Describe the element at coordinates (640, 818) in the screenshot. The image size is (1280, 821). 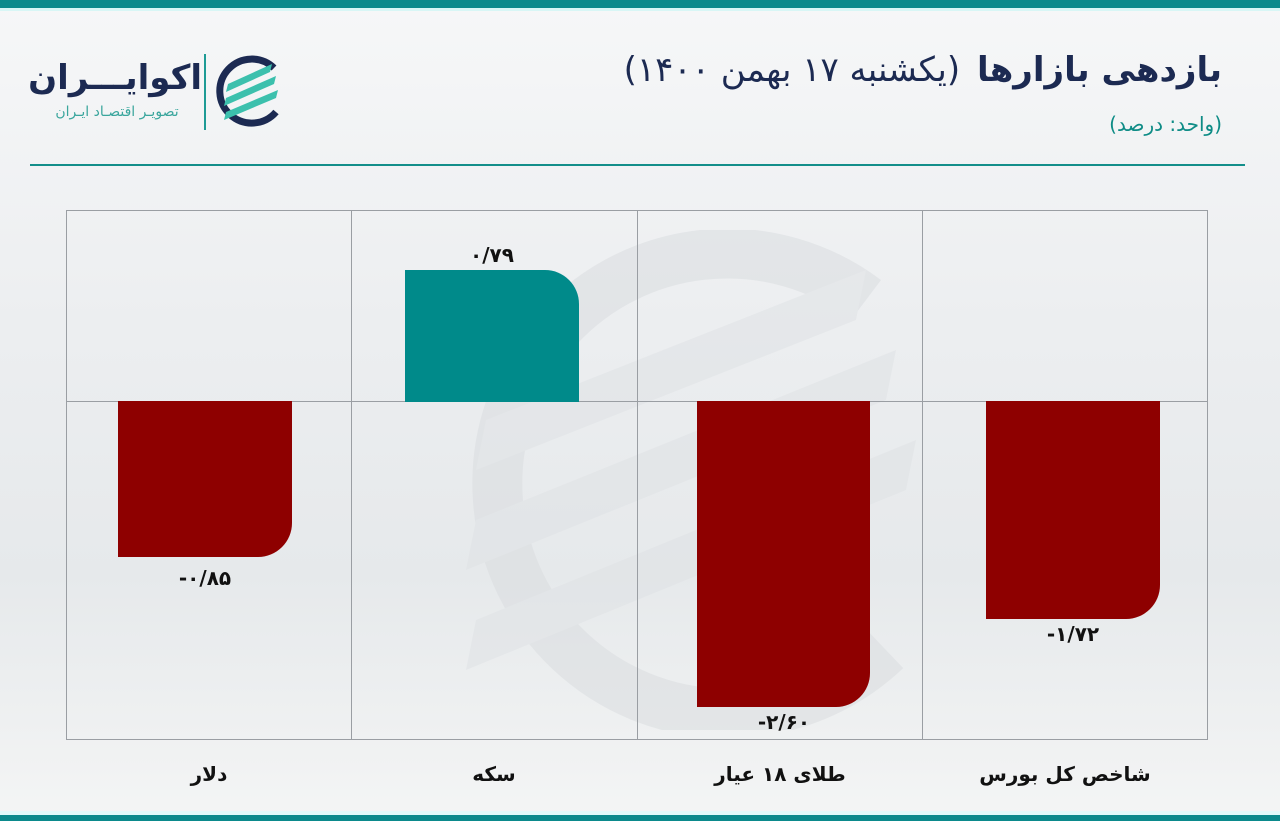
I see `bottom-brand-band` at that location.